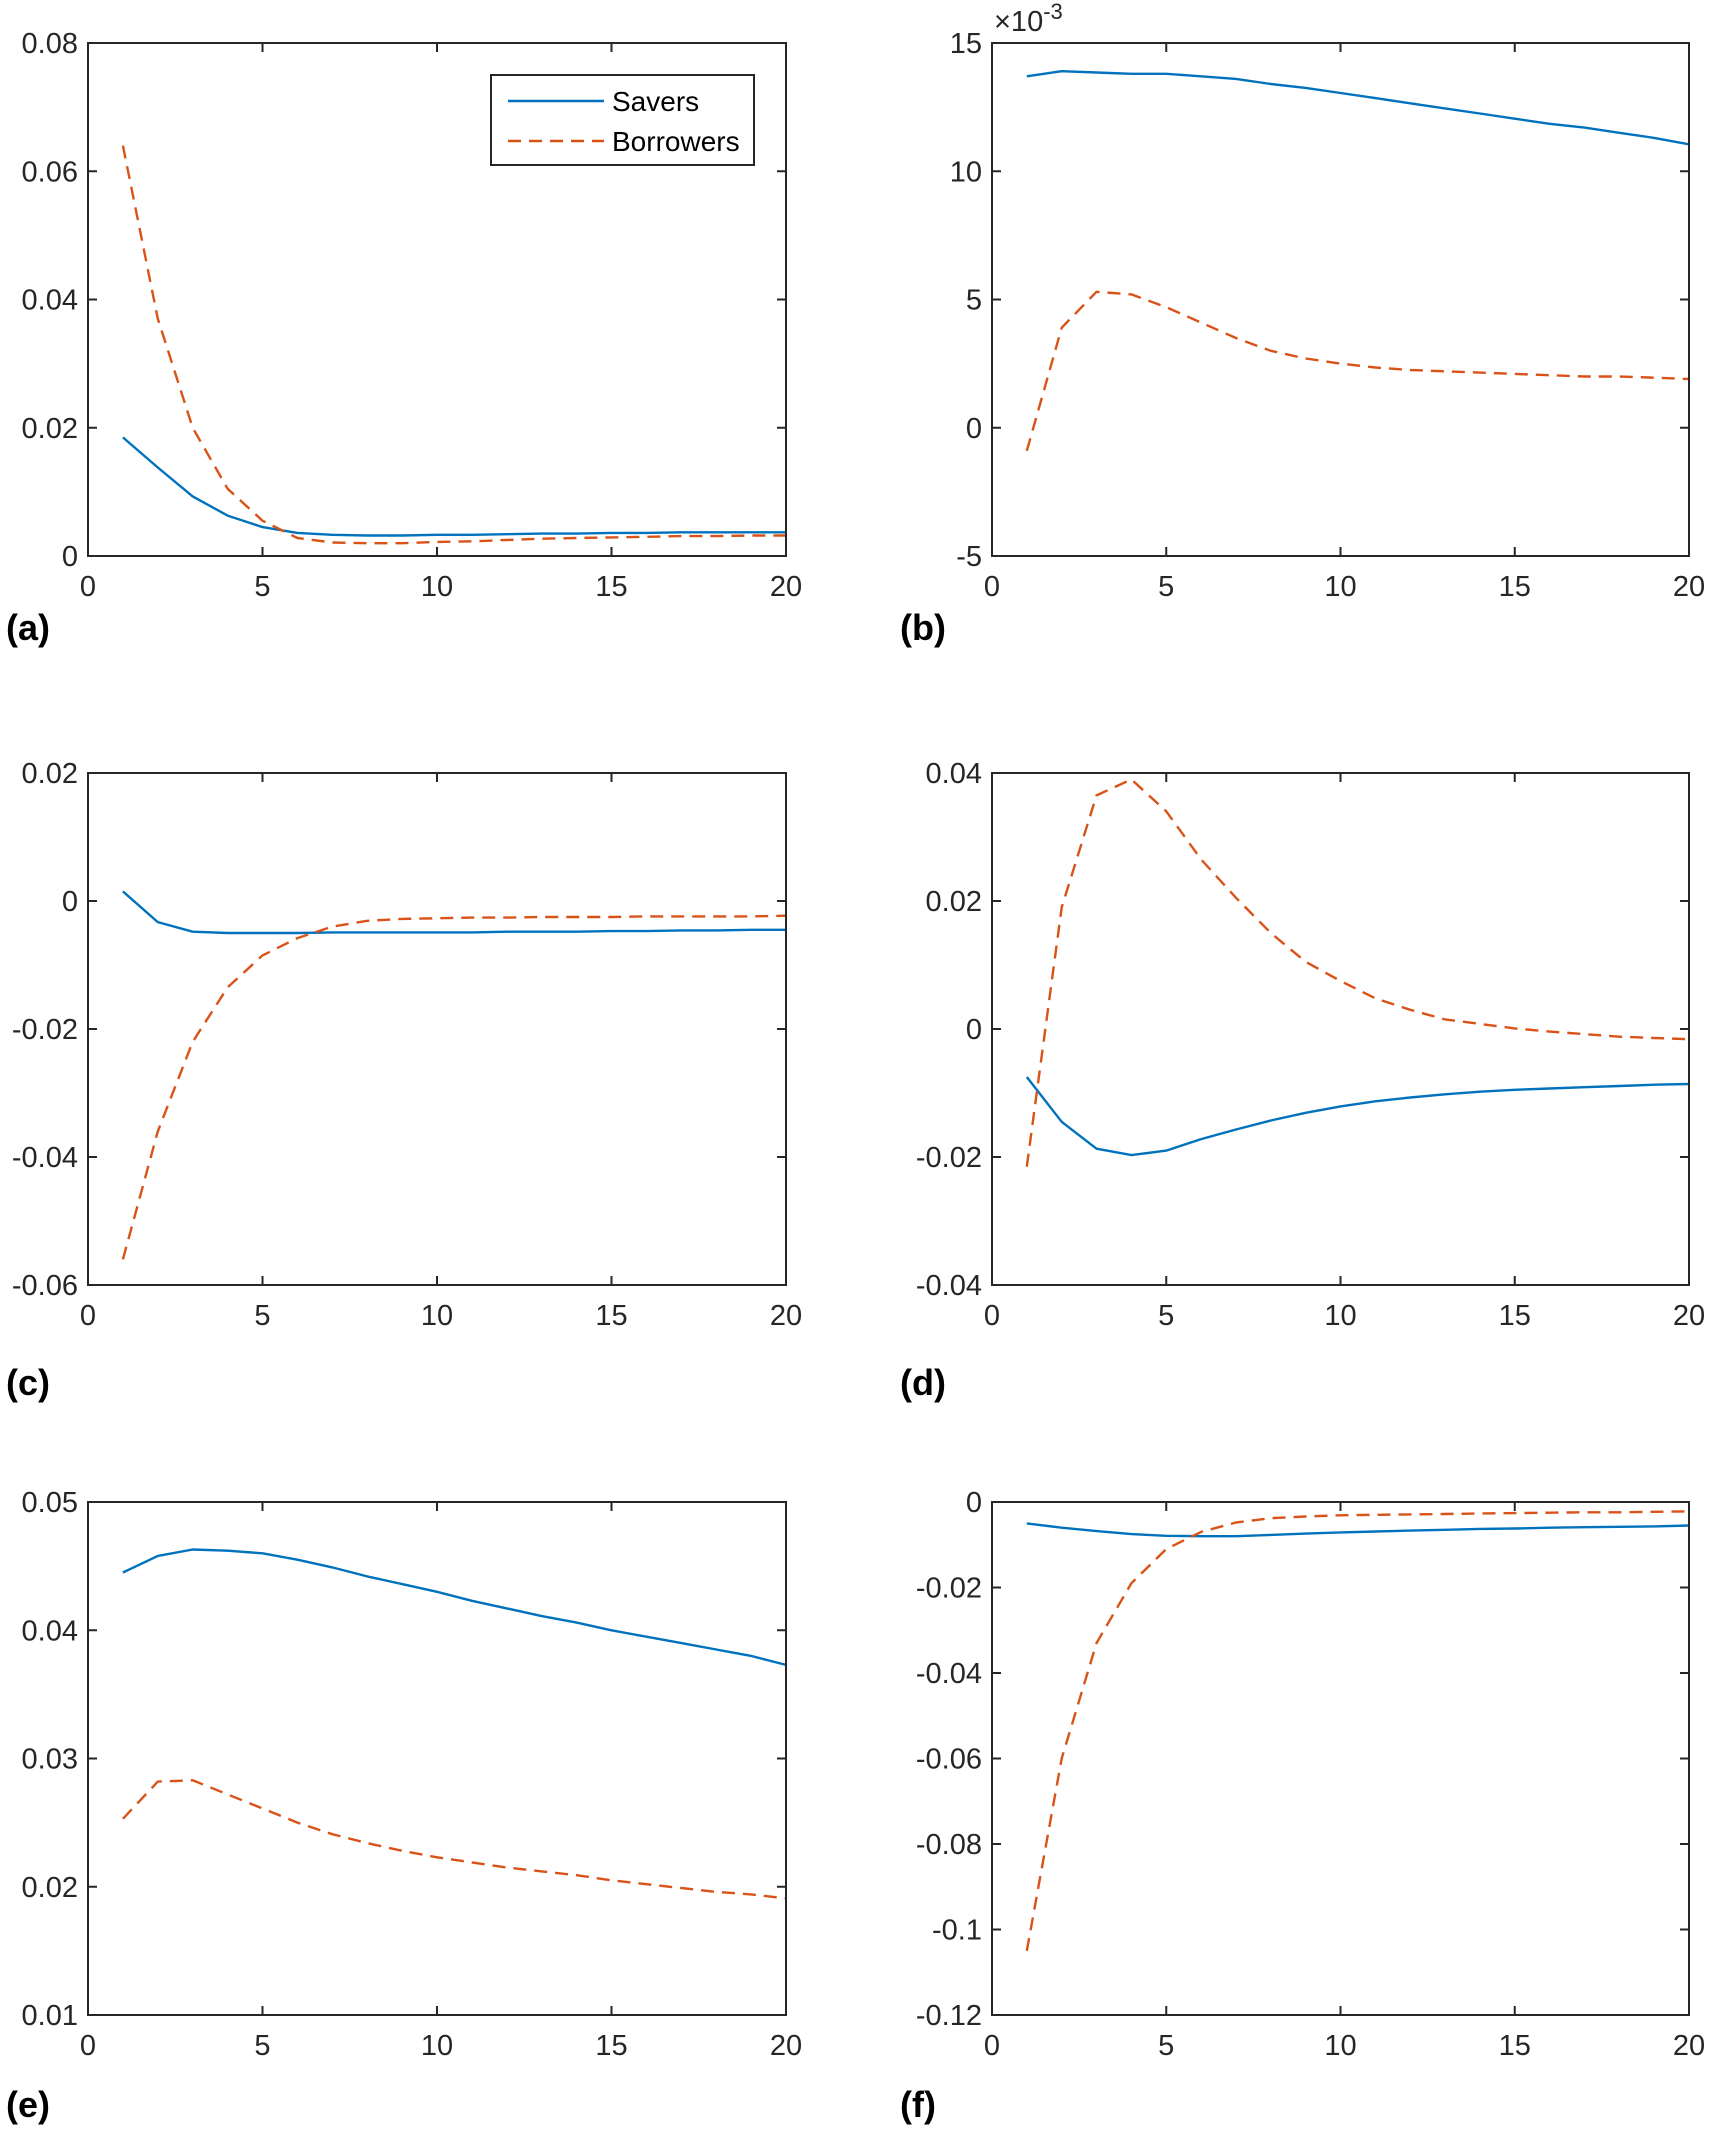 The image size is (1715, 2131). I want to click on y-axis-exponent-power: -3, so click(1053, 12).